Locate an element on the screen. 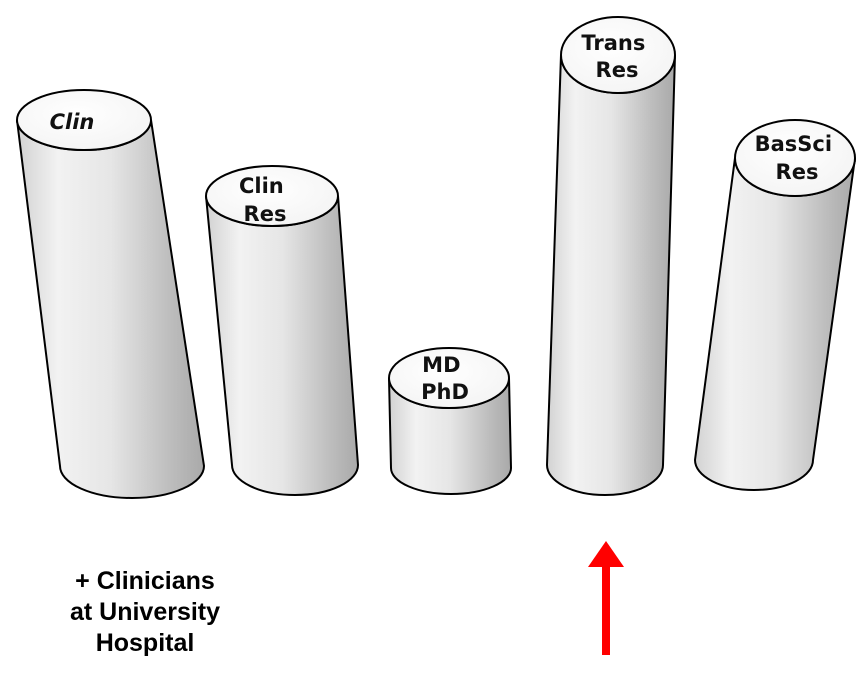 The image size is (858, 679). svg-text: Clin Res is located at coordinates (265, 200).